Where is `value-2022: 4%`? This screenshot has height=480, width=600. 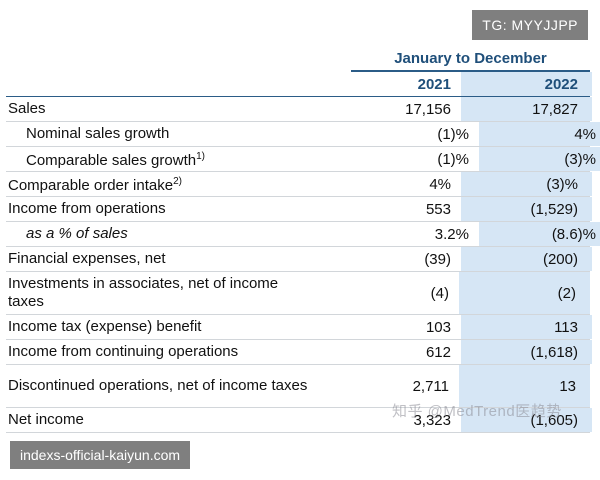
value-2022: 4% is located at coordinates (539, 134).